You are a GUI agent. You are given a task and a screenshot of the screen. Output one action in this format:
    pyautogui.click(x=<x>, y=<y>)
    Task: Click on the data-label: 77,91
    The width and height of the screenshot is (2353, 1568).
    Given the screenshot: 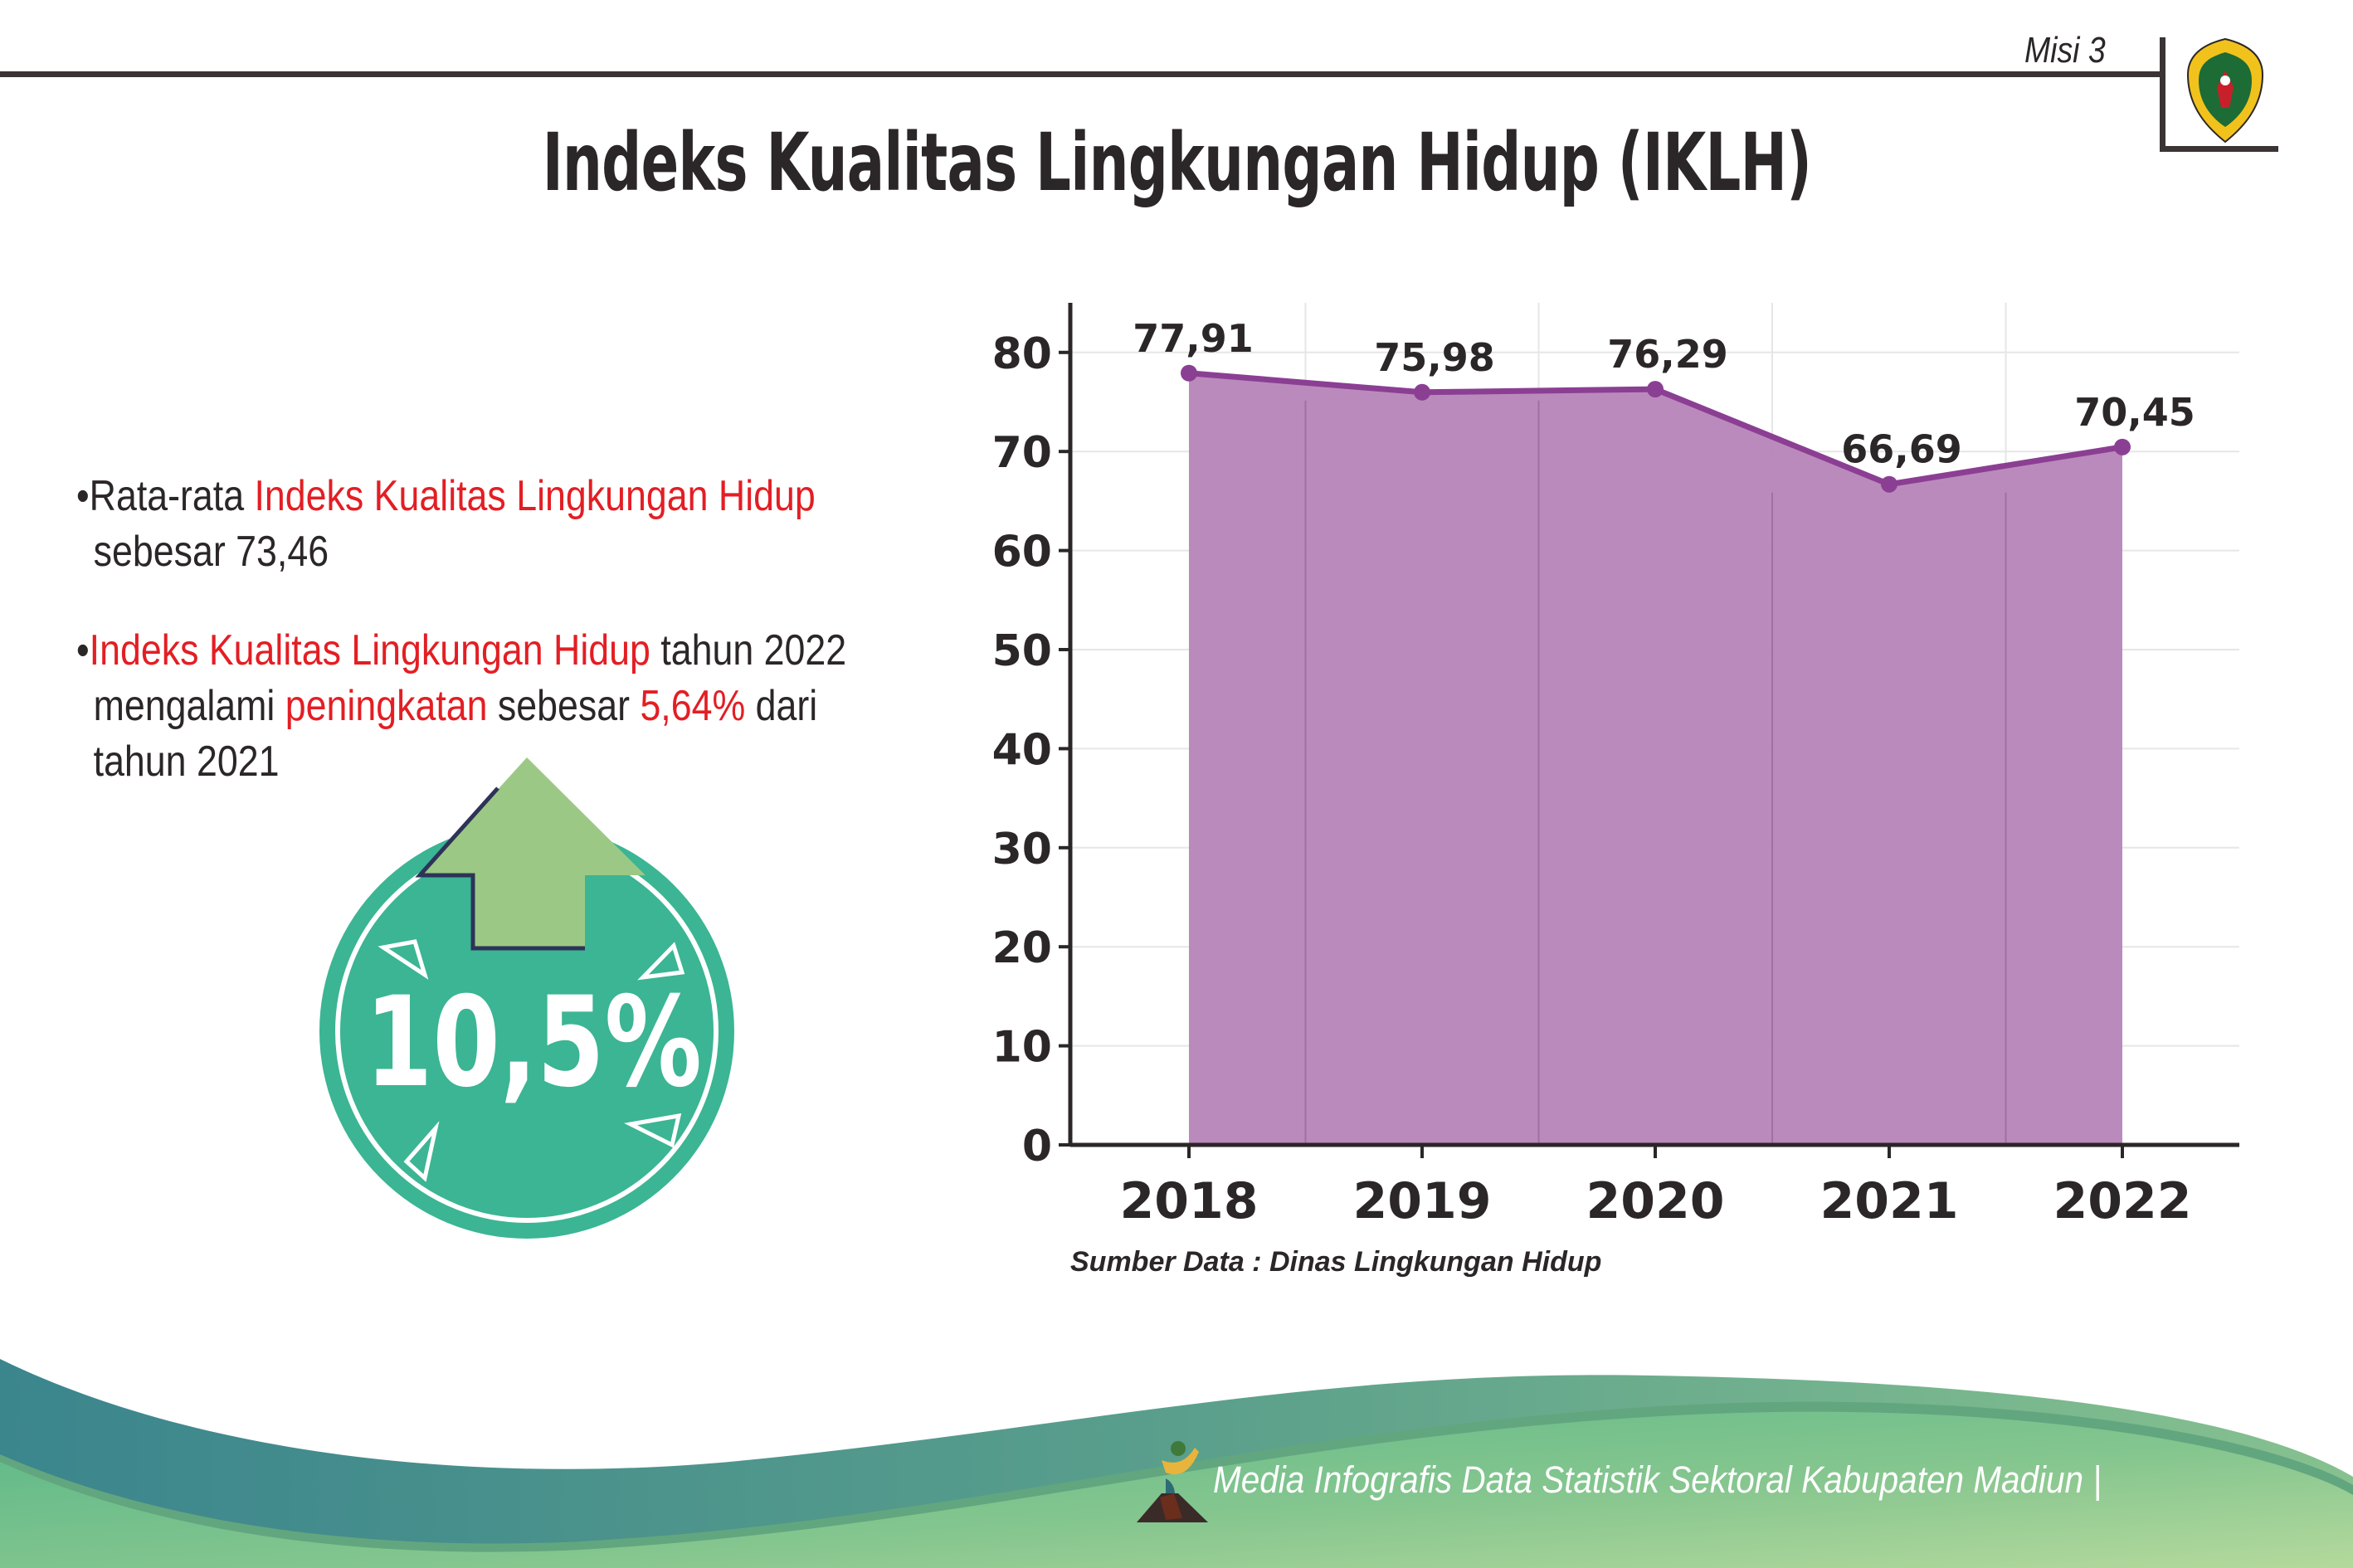 What is the action you would take?
    pyautogui.click(x=1193, y=338)
    